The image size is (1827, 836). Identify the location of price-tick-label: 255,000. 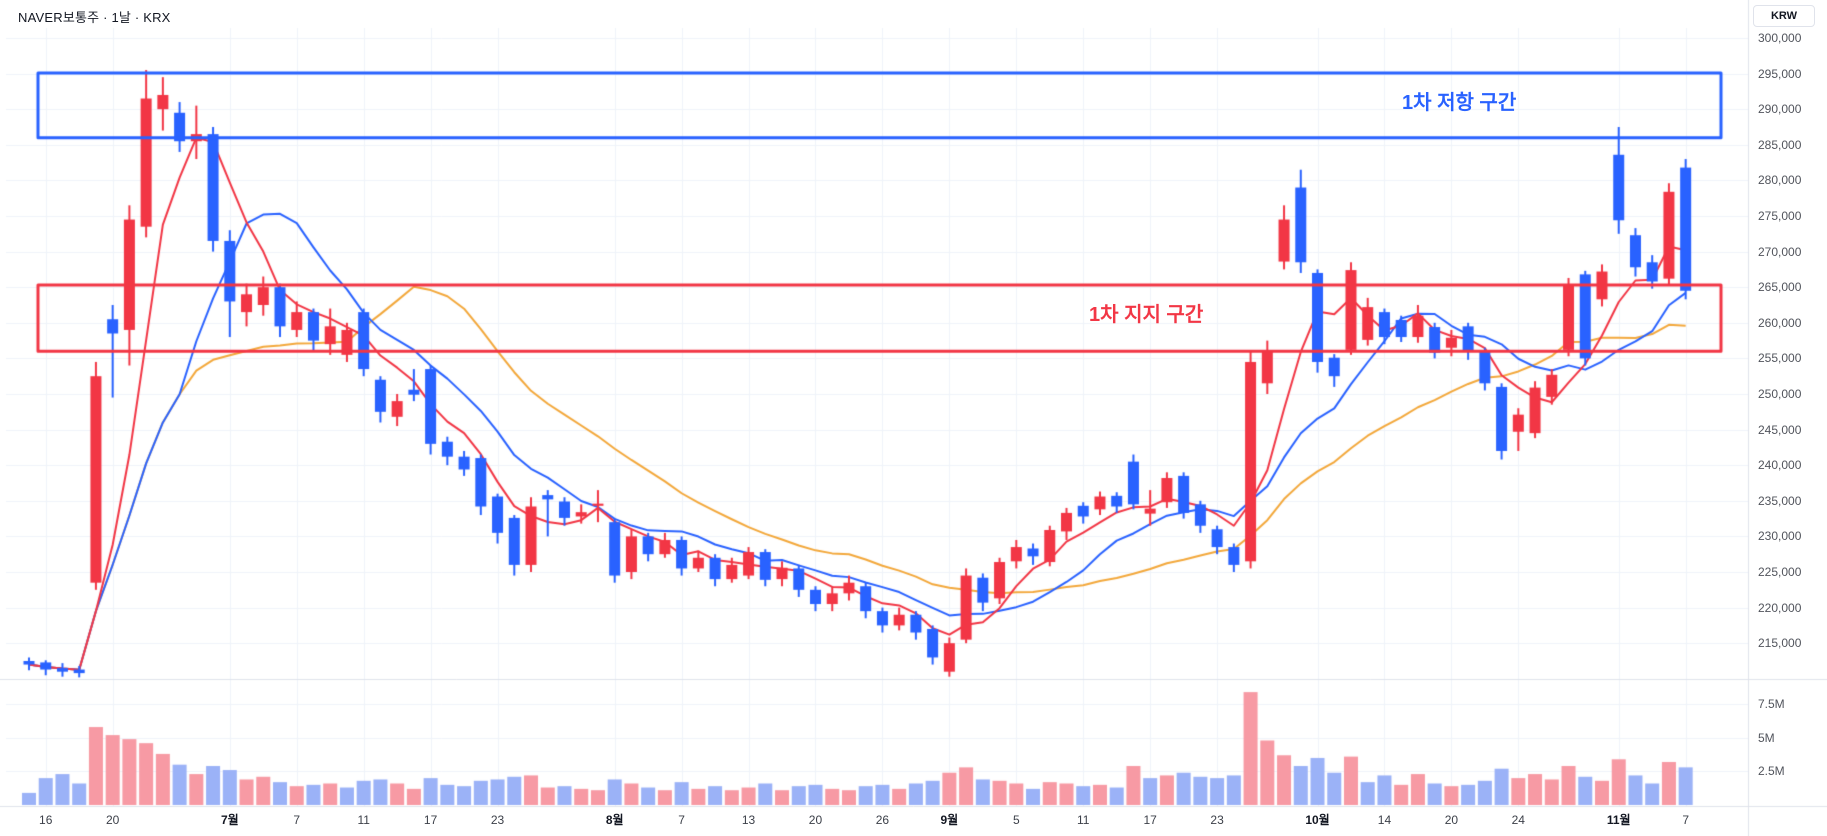
(1780, 358).